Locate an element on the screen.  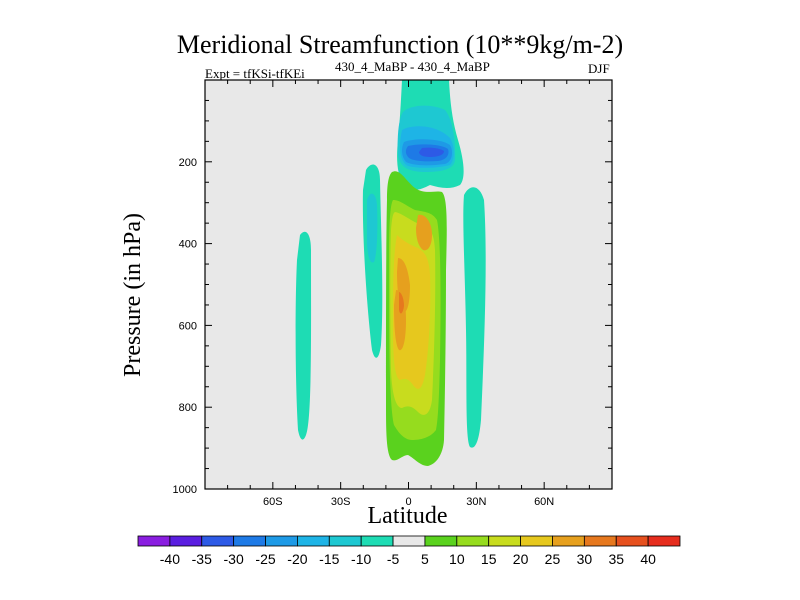
colorbar-label: 10 is located at coordinates (457, 559).